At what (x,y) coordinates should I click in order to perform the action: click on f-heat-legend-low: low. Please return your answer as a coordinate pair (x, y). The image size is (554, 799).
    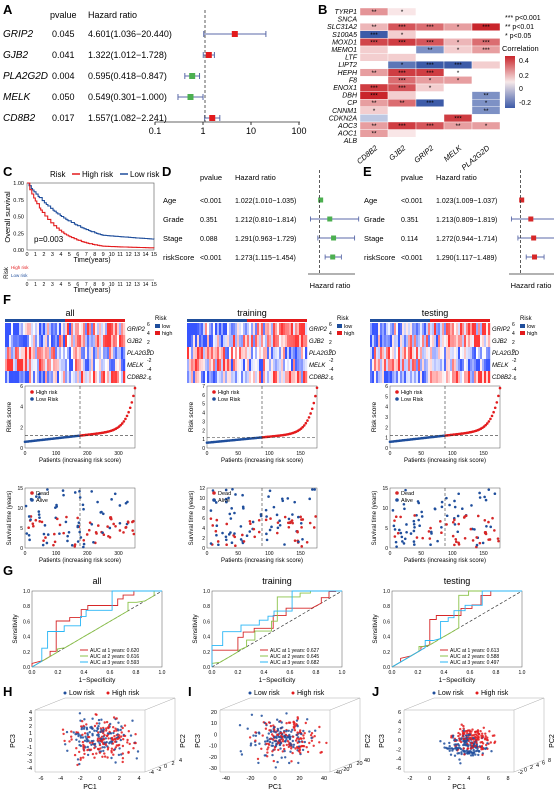
    Looking at the image, I should click on (348, 327).